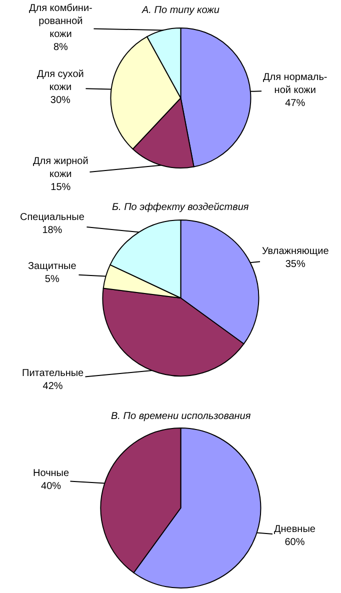 The image size is (341, 593). I want to click on data-label: 15%, so click(60, 187).